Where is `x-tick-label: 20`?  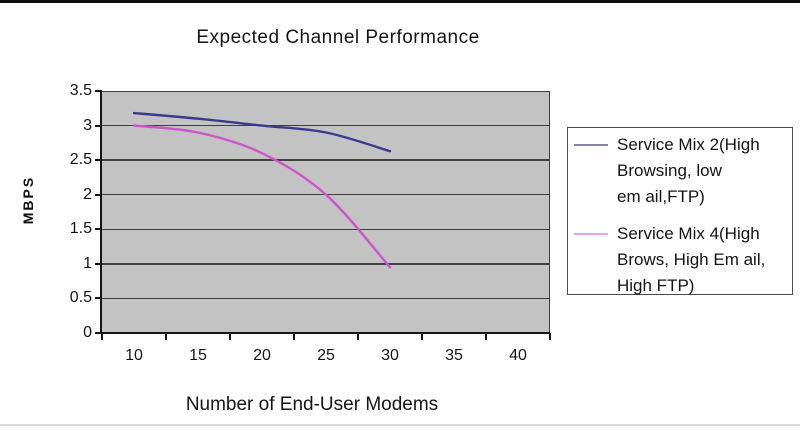
x-tick-label: 20 is located at coordinates (262, 355).